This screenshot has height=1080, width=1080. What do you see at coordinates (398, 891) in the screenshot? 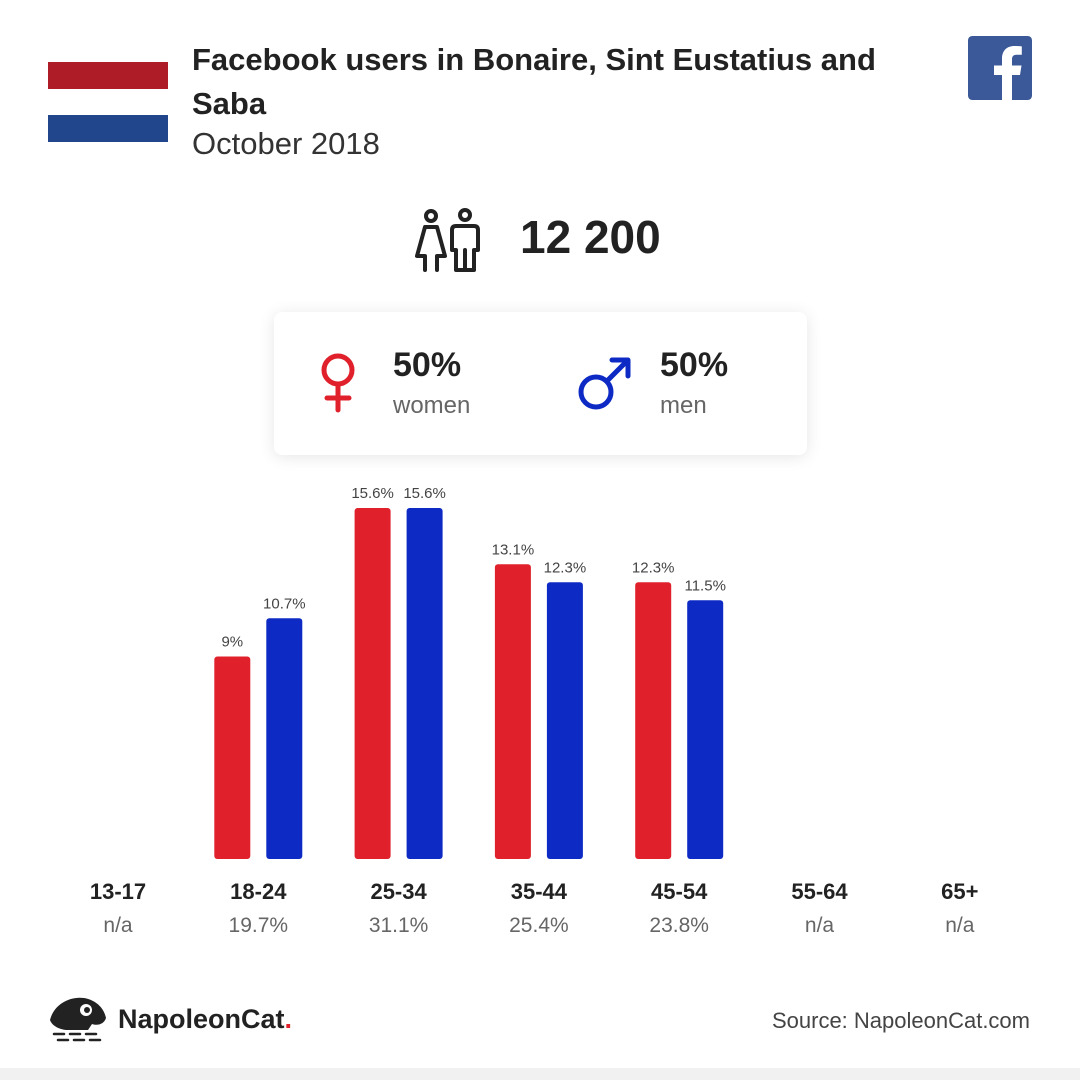
I see `tick-label-25-34: 25-34` at bounding box center [398, 891].